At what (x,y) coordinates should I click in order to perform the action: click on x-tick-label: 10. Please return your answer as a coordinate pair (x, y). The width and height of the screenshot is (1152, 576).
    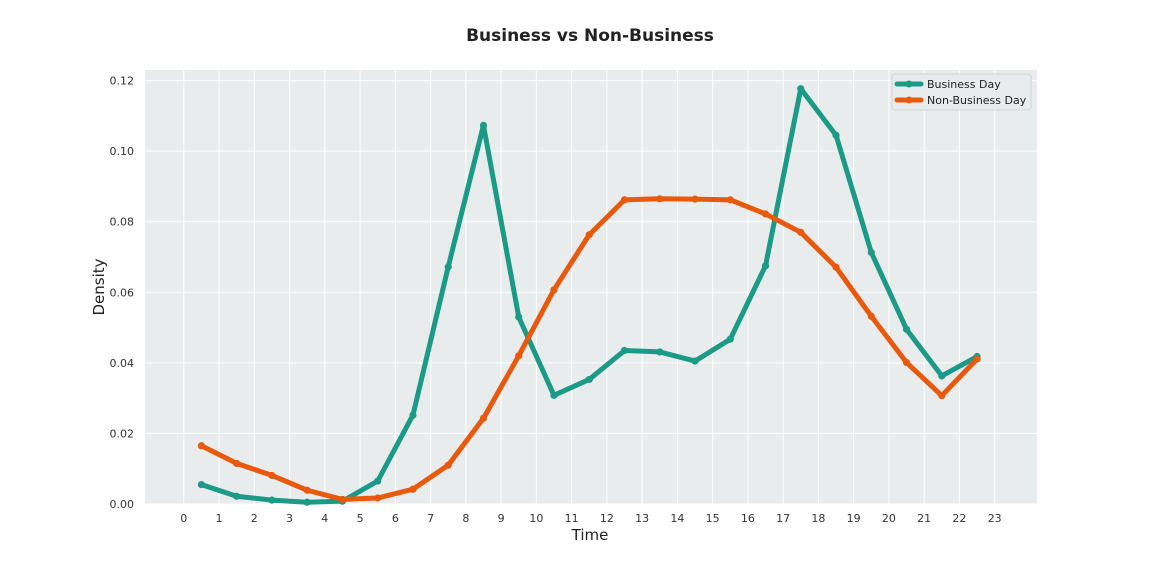
    Looking at the image, I should click on (536, 518).